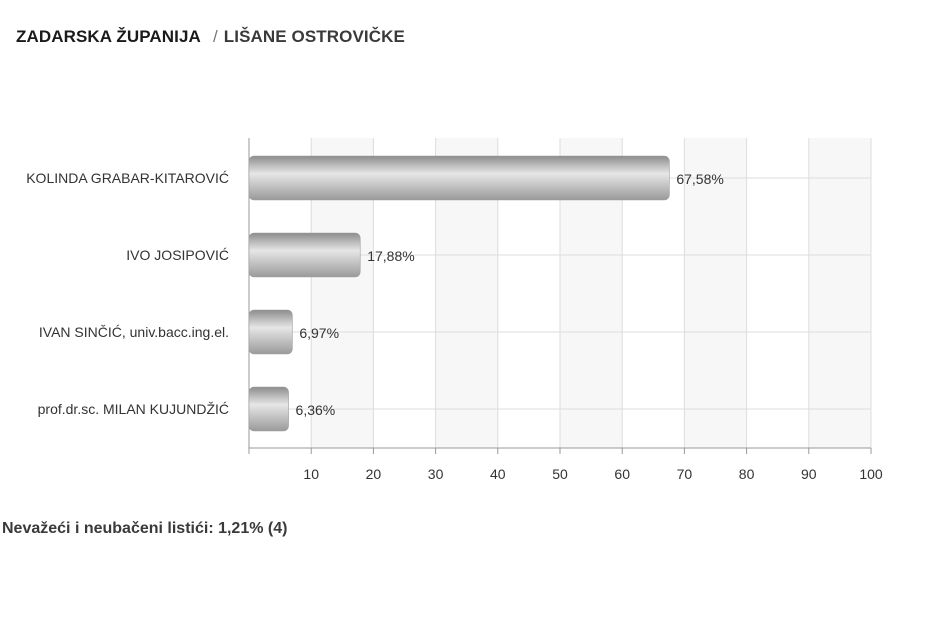 This screenshot has width=926, height=630. I want to click on value-label: 17,88%, so click(390, 256).